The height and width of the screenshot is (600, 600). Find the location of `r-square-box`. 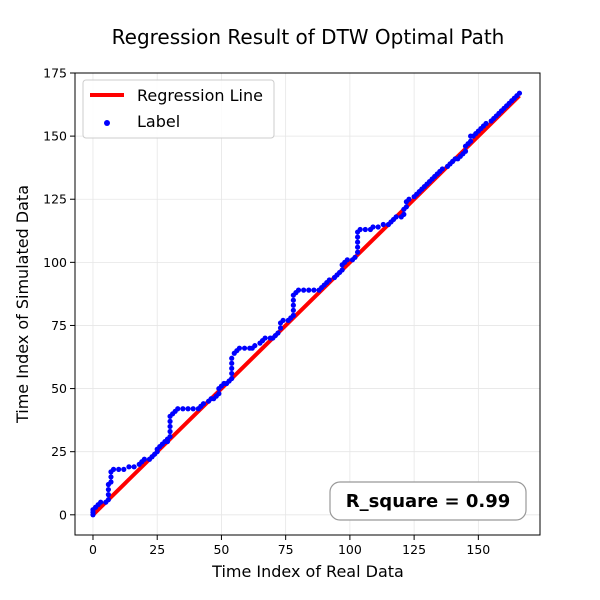

r-square-box is located at coordinates (428, 501).